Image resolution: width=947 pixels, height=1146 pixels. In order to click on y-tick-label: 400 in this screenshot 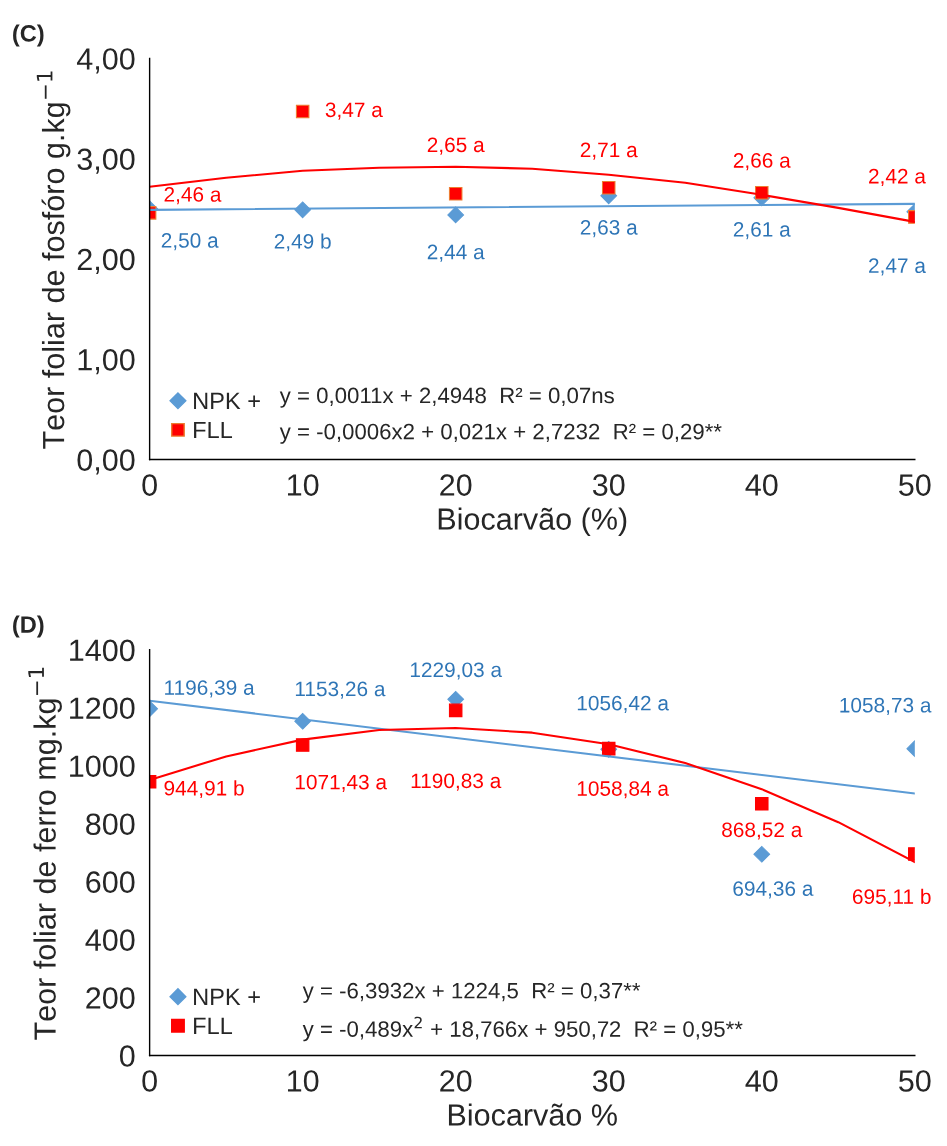, I will do `click(110, 940)`.